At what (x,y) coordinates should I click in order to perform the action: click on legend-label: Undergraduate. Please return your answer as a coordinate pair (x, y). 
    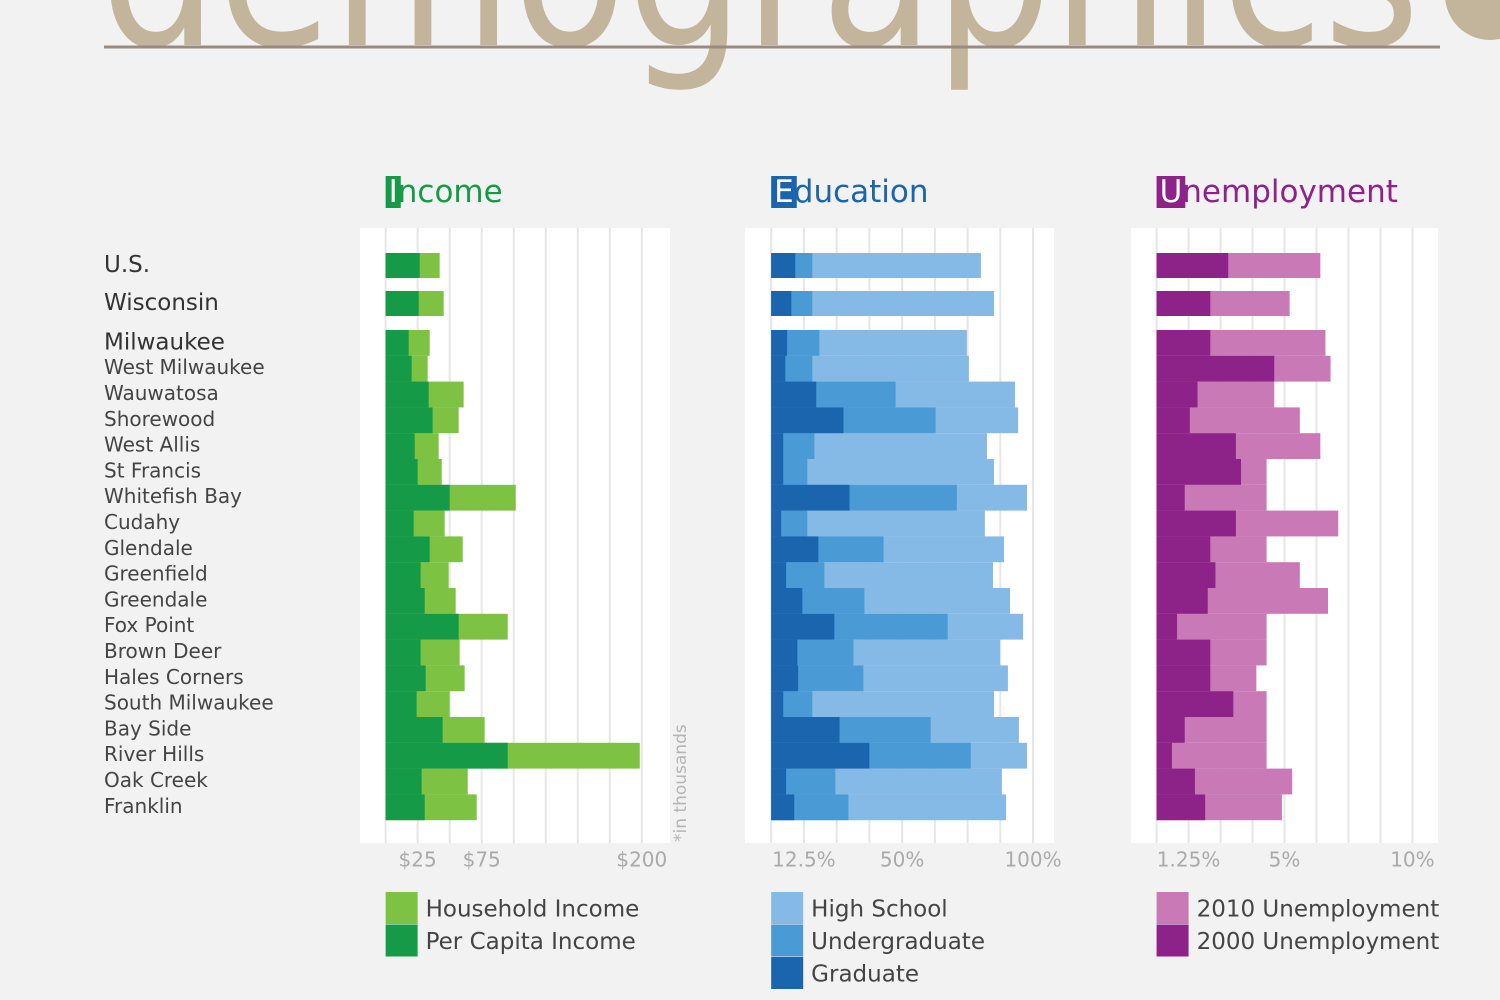
    Looking at the image, I should click on (898, 942).